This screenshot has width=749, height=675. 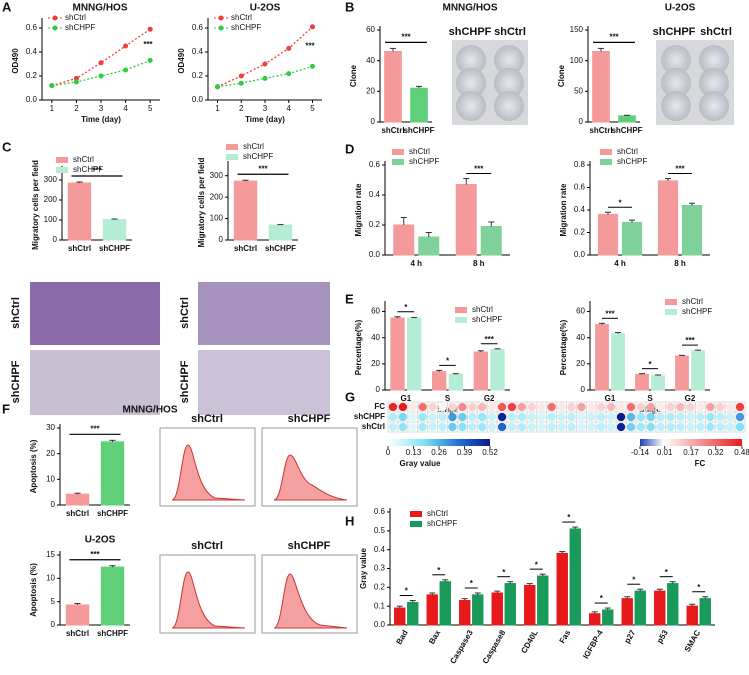 I want to click on x-axis-label: Time (day), so click(x=101, y=119).